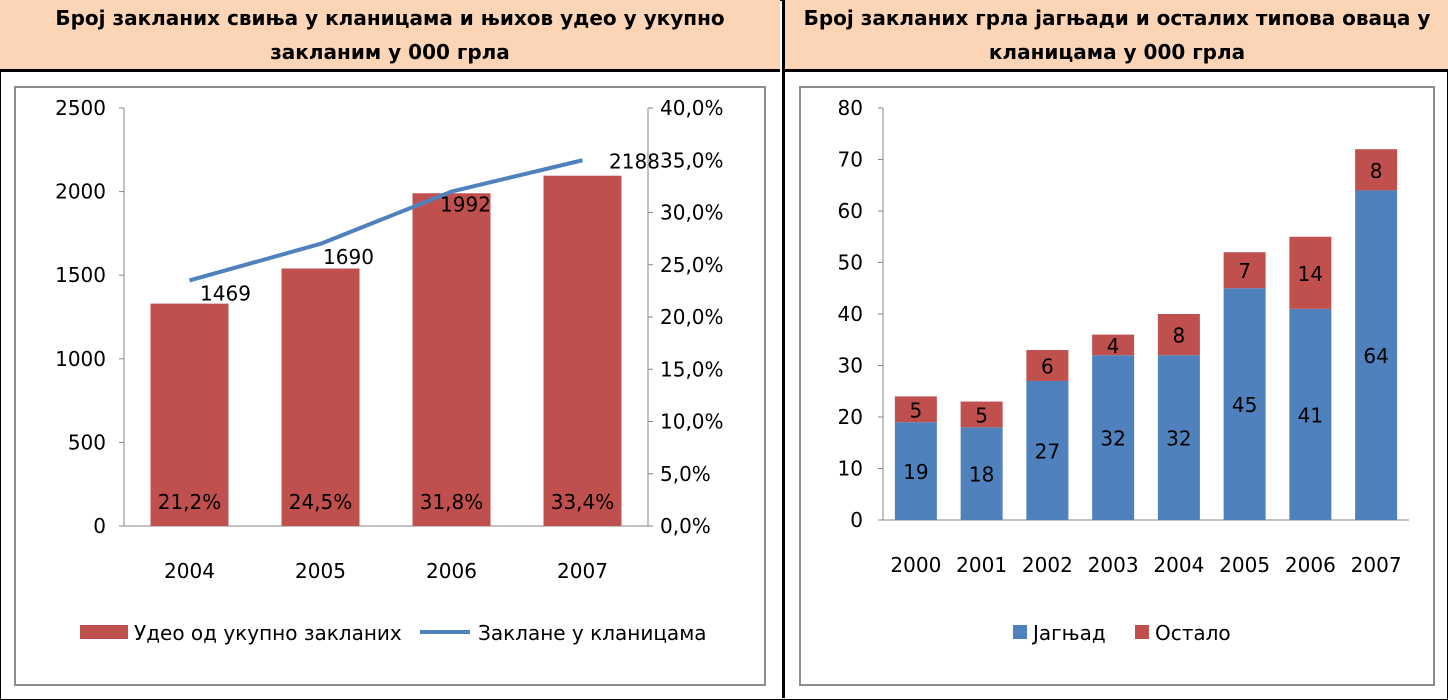 This screenshot has height=700, width=1448. I want to click on left-y-tick-label: 1500, so click(80, 275).